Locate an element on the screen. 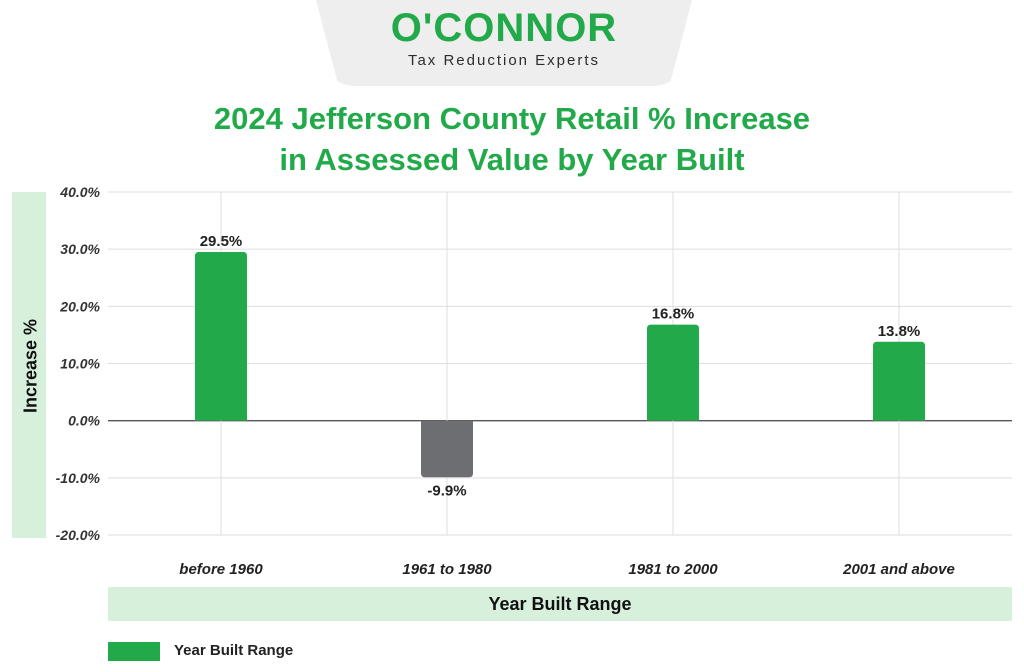  x-tick-label: before 1960 is located at coordinates (221, 569).